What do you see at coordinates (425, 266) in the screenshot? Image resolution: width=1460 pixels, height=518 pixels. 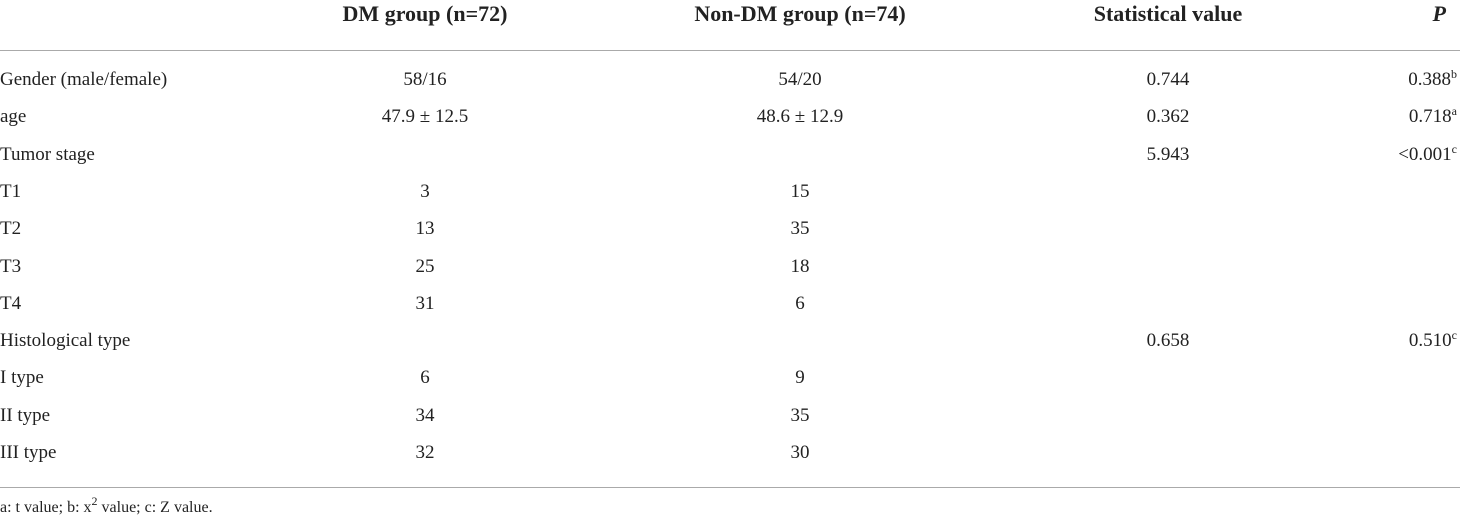 I see `cell-value: 25` at bounding box center [425, 266].